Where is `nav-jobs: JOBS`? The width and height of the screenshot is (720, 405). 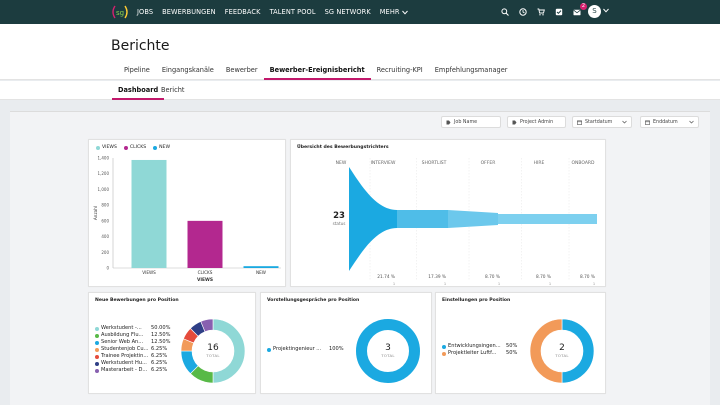
nav-jobs: JOBS is located at coordinates (145, 12).